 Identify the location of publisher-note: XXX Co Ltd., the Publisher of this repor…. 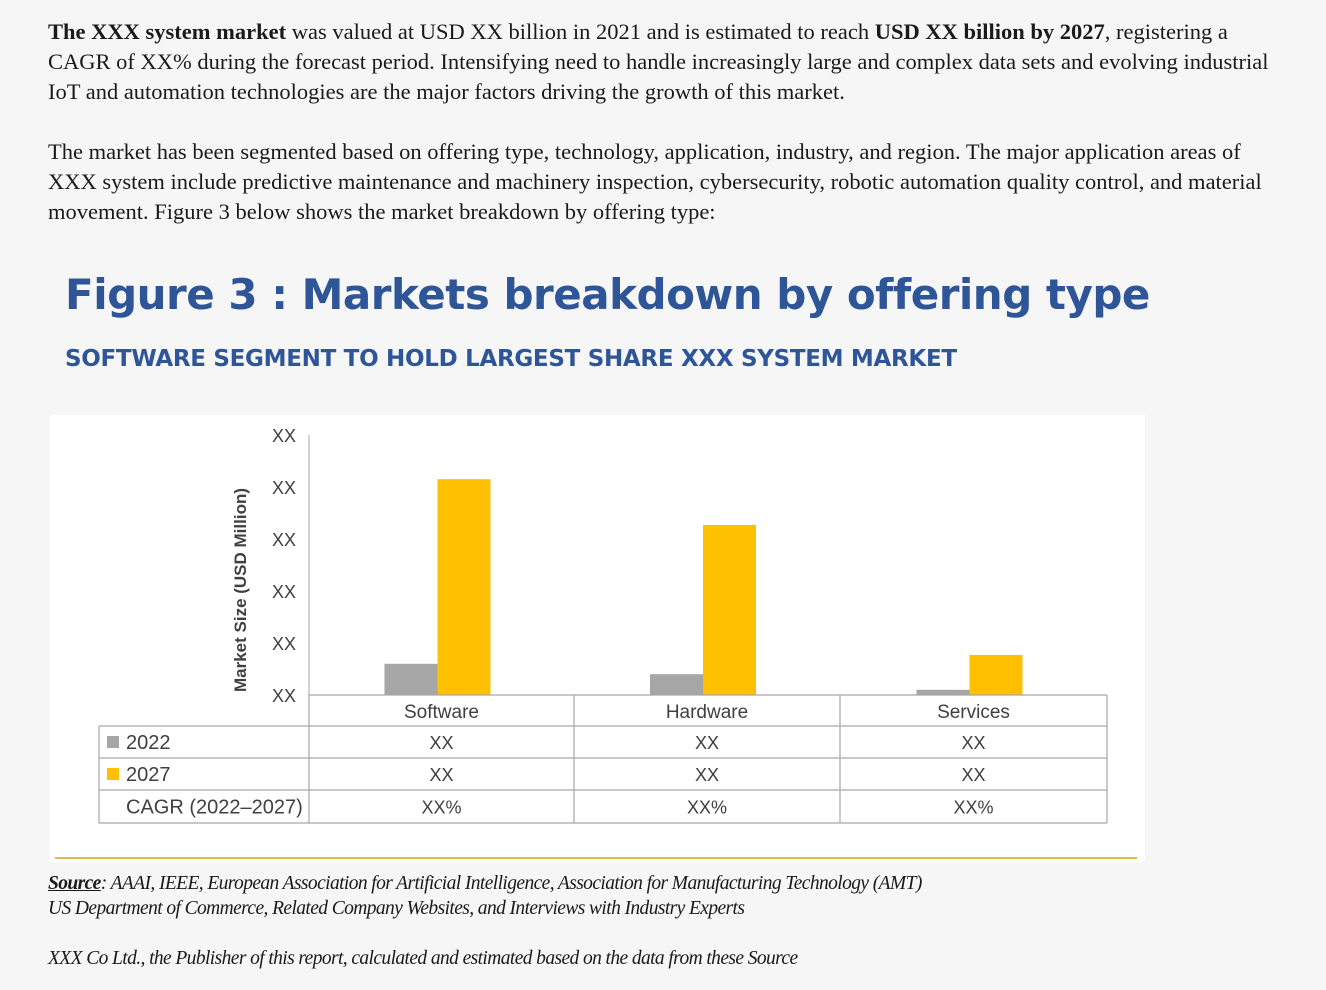
(423, 958).